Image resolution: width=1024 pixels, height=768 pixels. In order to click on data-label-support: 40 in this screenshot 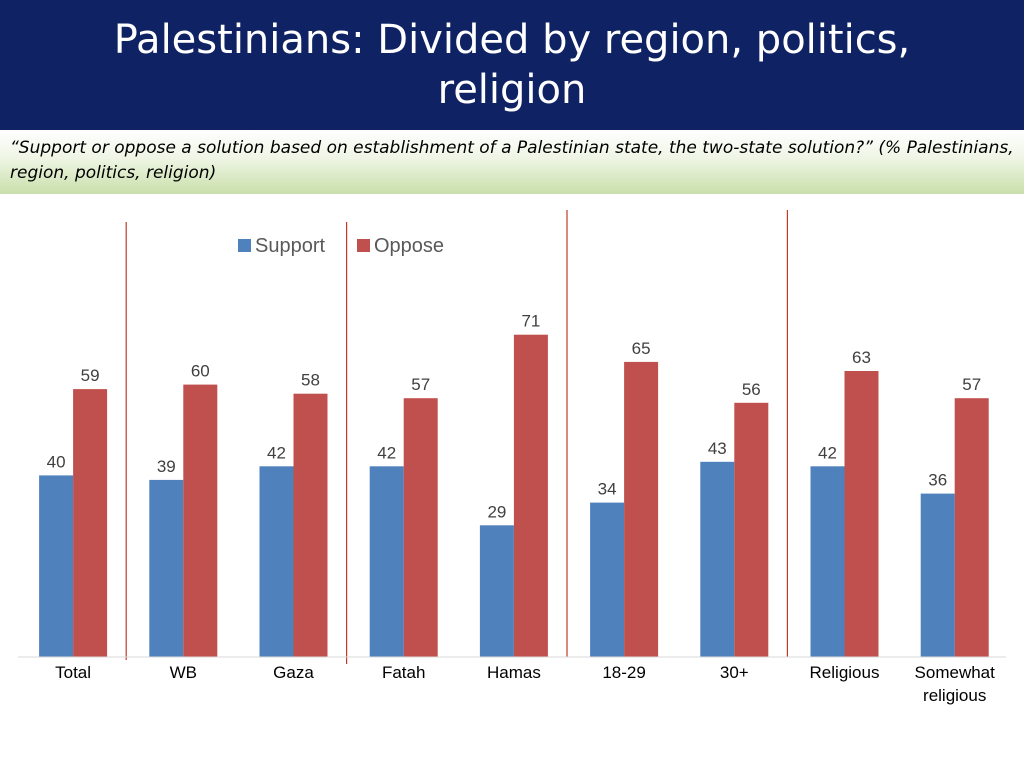, I will do `click(56, 461)`.